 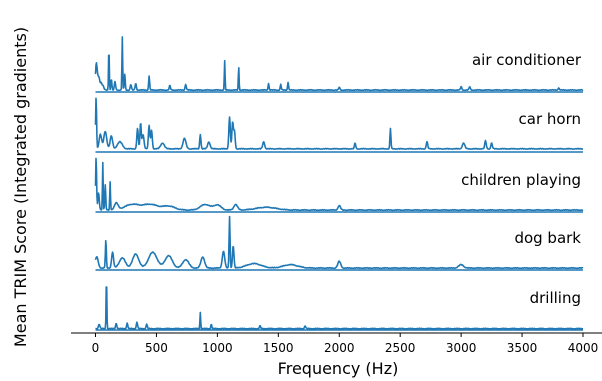 What do you see at coordinates (527, 60) in the screenshot?
I see `series-label: air conditioner` at bounding box center [527, 60].